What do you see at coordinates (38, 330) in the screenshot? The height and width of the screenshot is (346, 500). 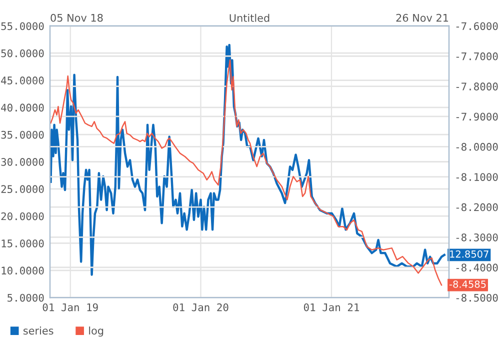 I see `legend-label: series` at bounding box center [38, 330].